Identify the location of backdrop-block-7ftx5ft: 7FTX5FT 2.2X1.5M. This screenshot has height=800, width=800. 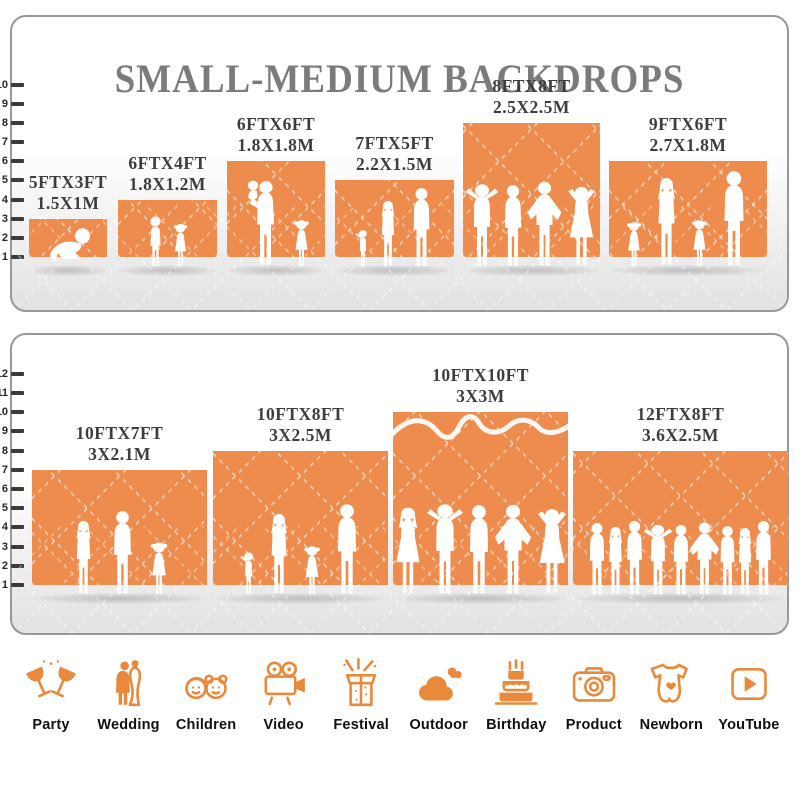
(394, 204).